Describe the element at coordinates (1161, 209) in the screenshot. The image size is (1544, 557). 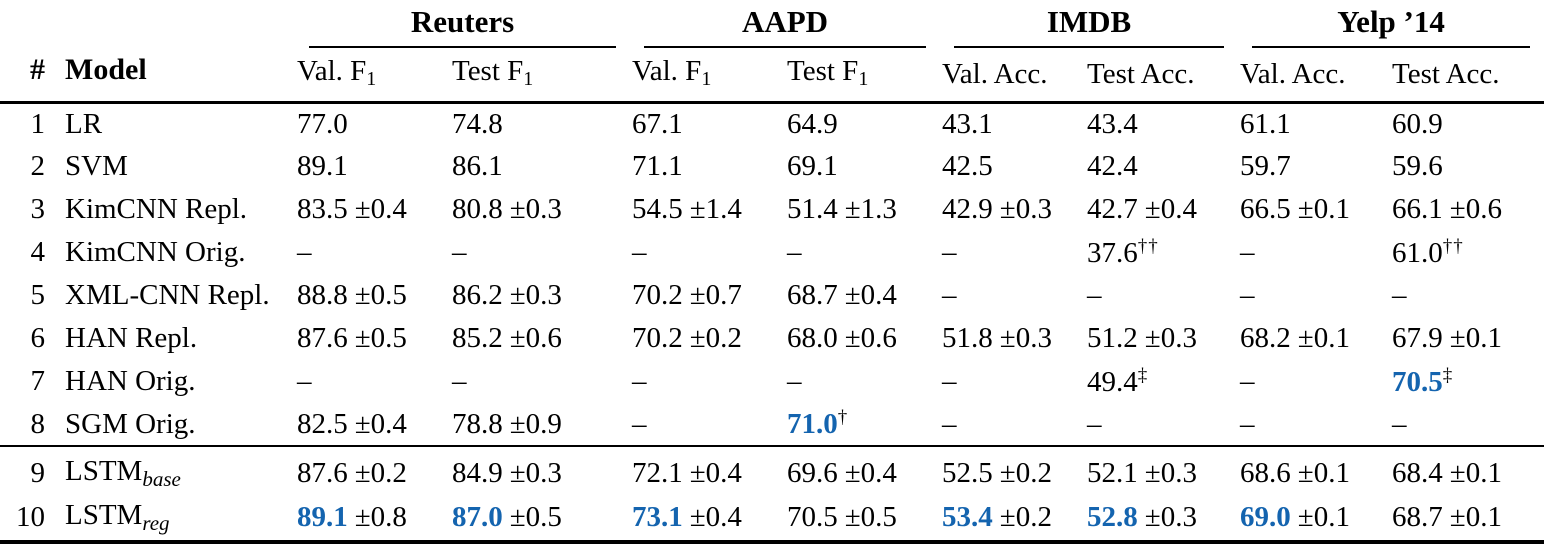
I see `metric-cell: 42.7 ±0.4` at that location.